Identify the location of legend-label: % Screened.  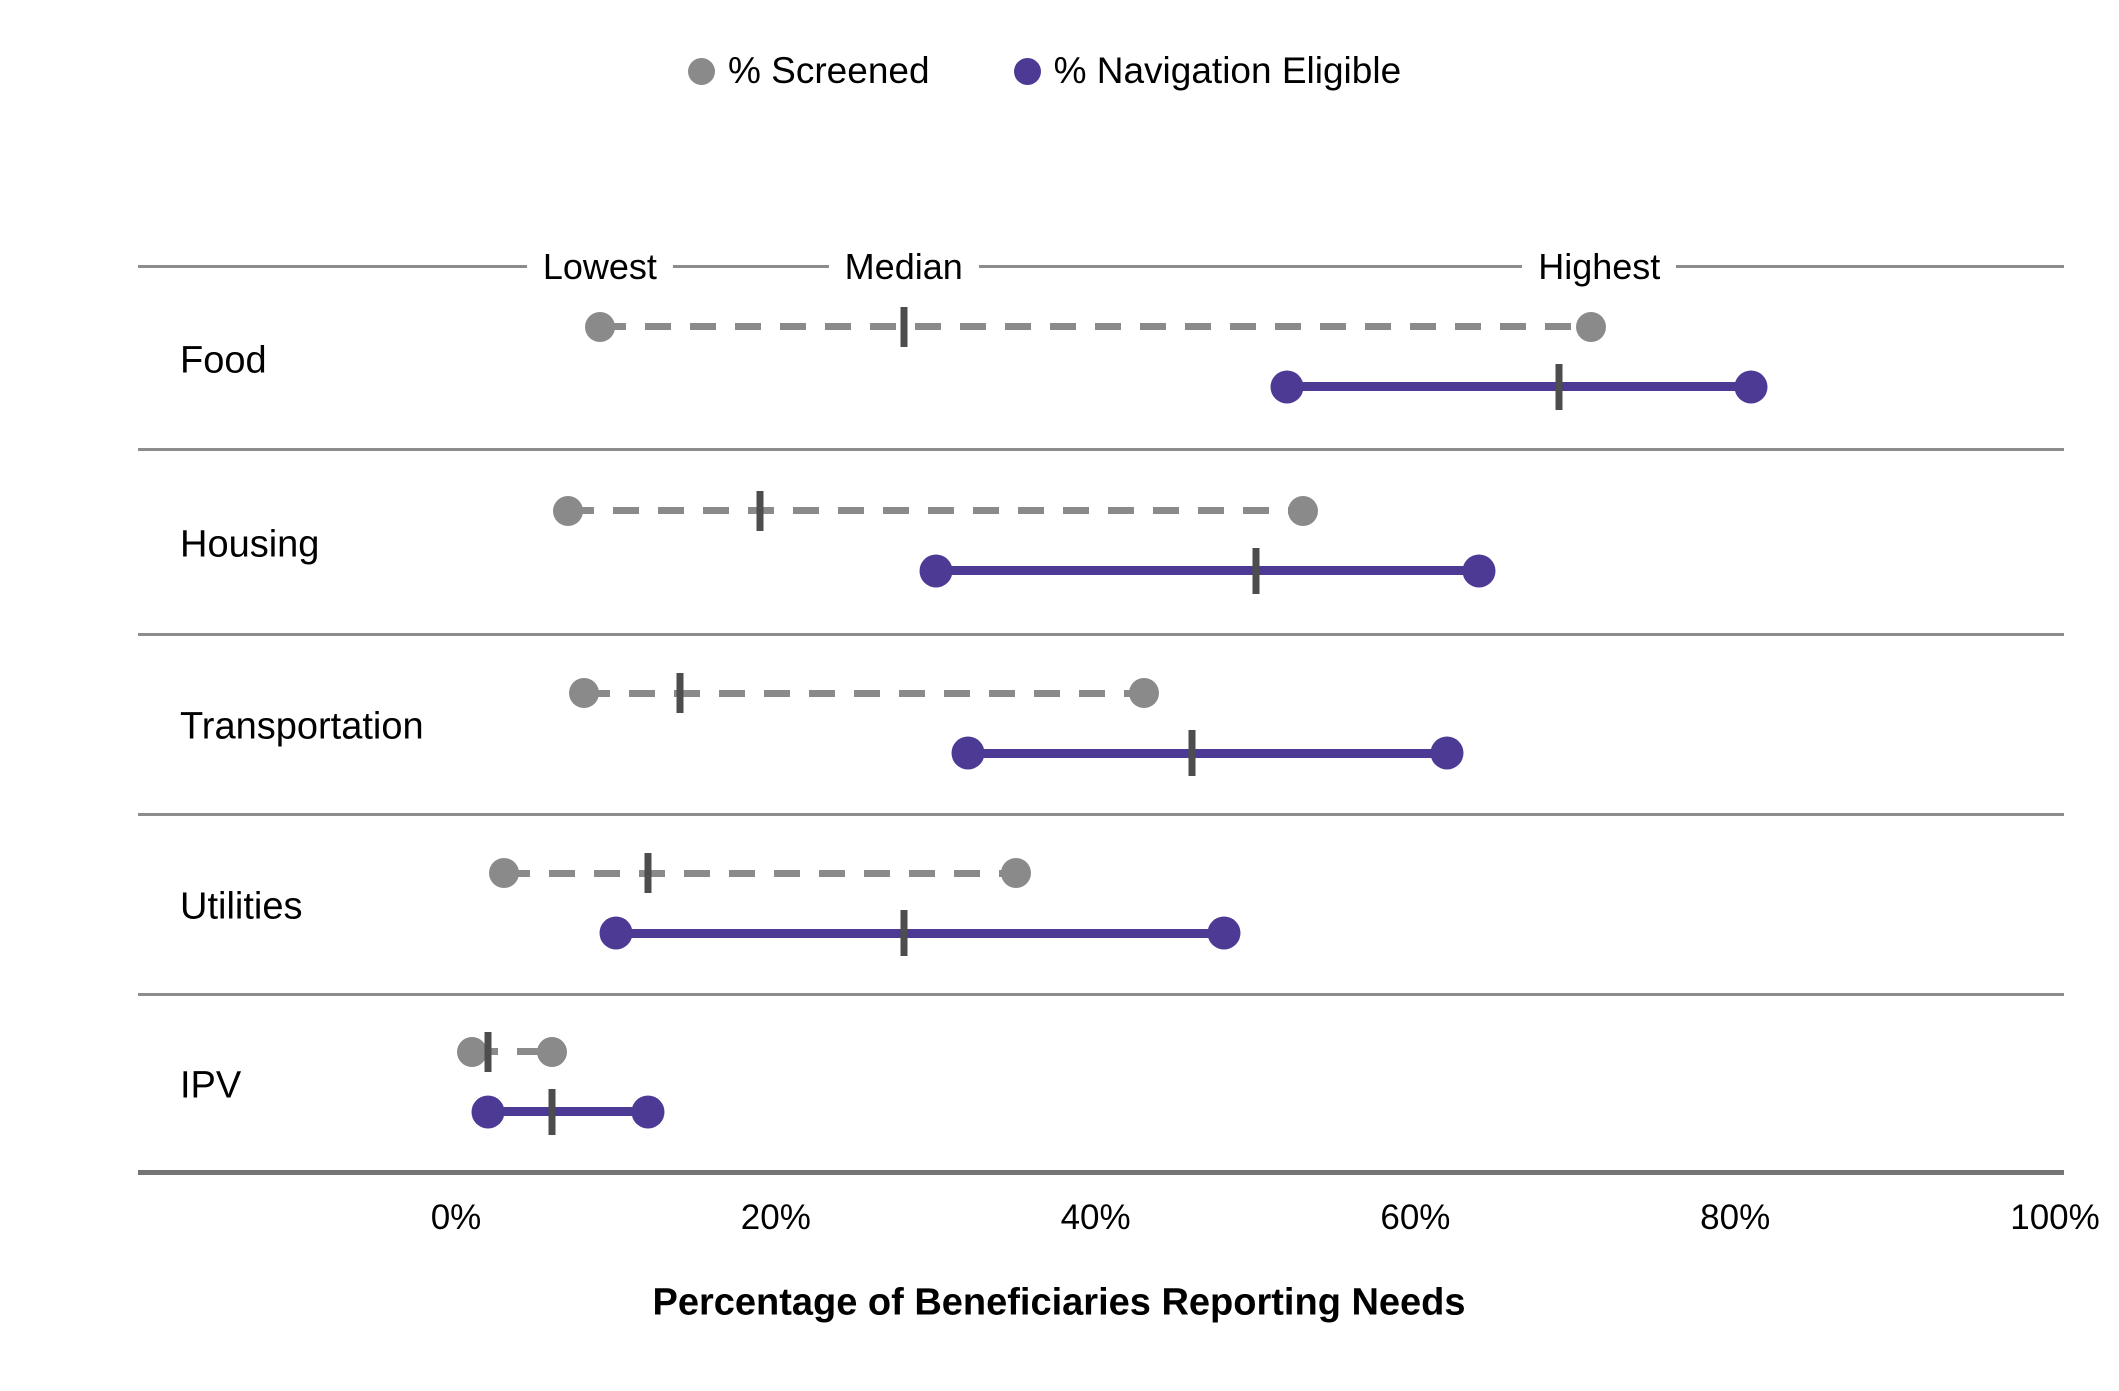
(829, 70).